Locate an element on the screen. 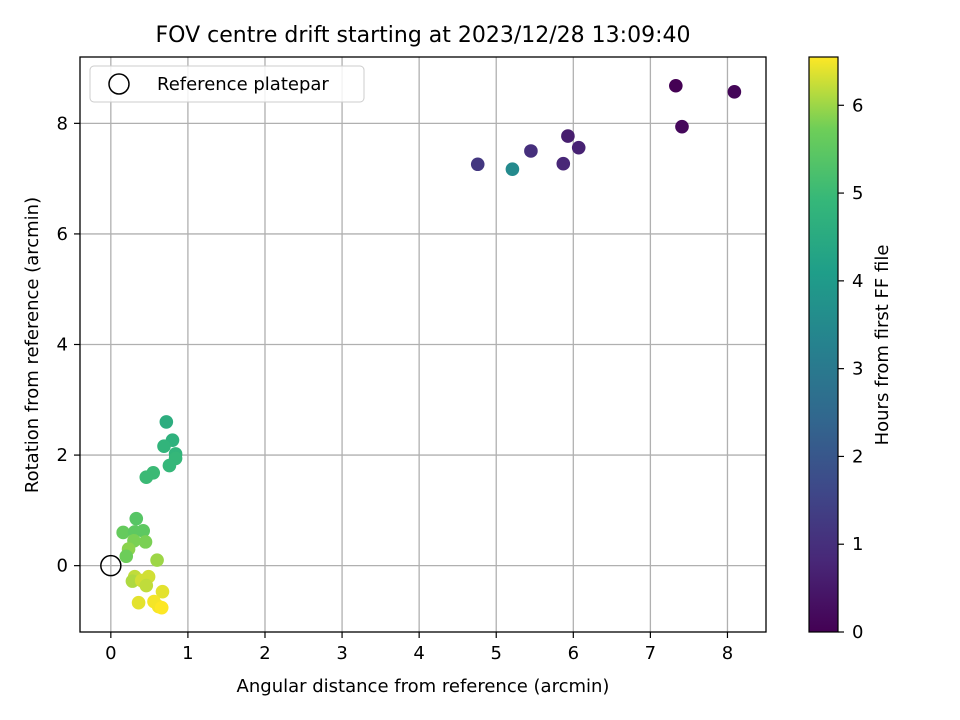  x-axis-ticks: 0 1 2 3 4 5 6 7 8 is located at coordinates (419, 648).